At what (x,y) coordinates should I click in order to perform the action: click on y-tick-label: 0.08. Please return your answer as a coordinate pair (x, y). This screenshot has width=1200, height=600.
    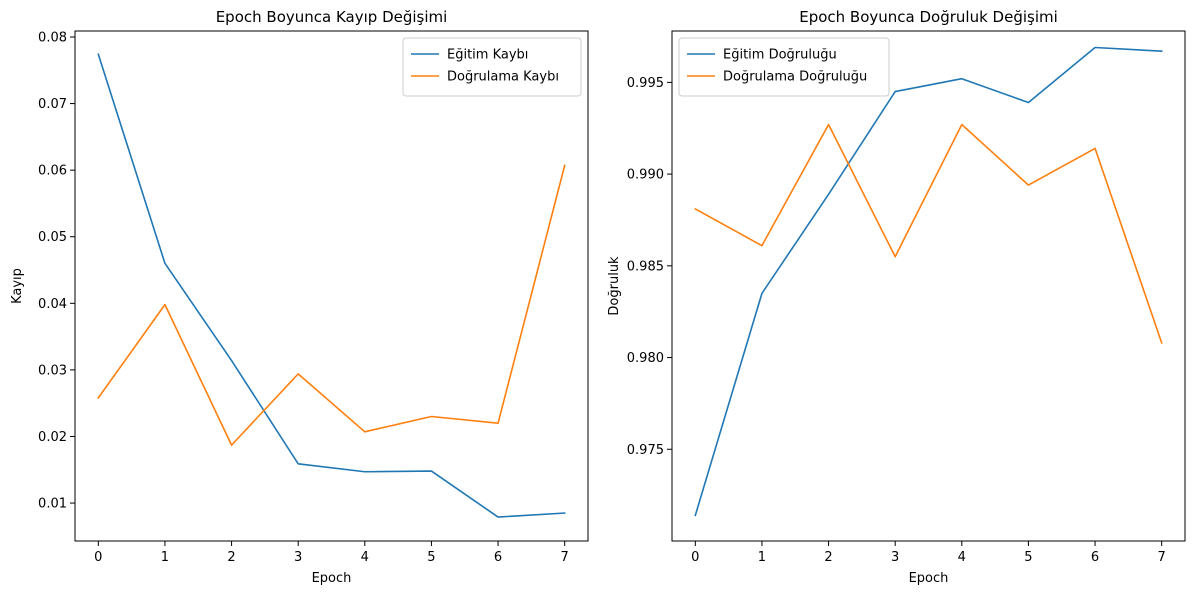
    Looking at the image, I should click on (52, 37).